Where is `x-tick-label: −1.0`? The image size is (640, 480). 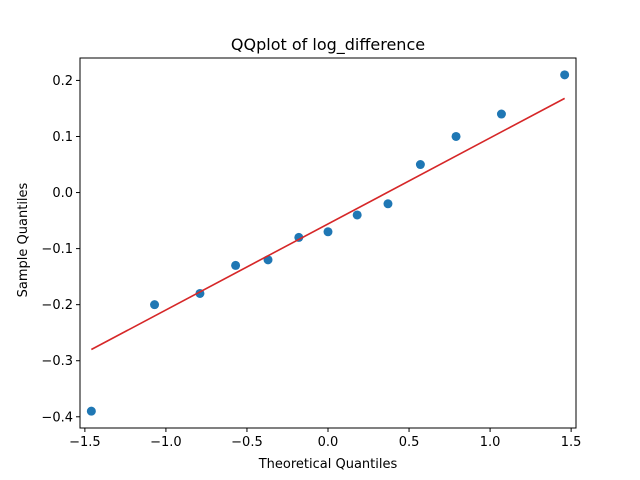
x-tick-label: −1.0 is located at coordinates (166, 442).